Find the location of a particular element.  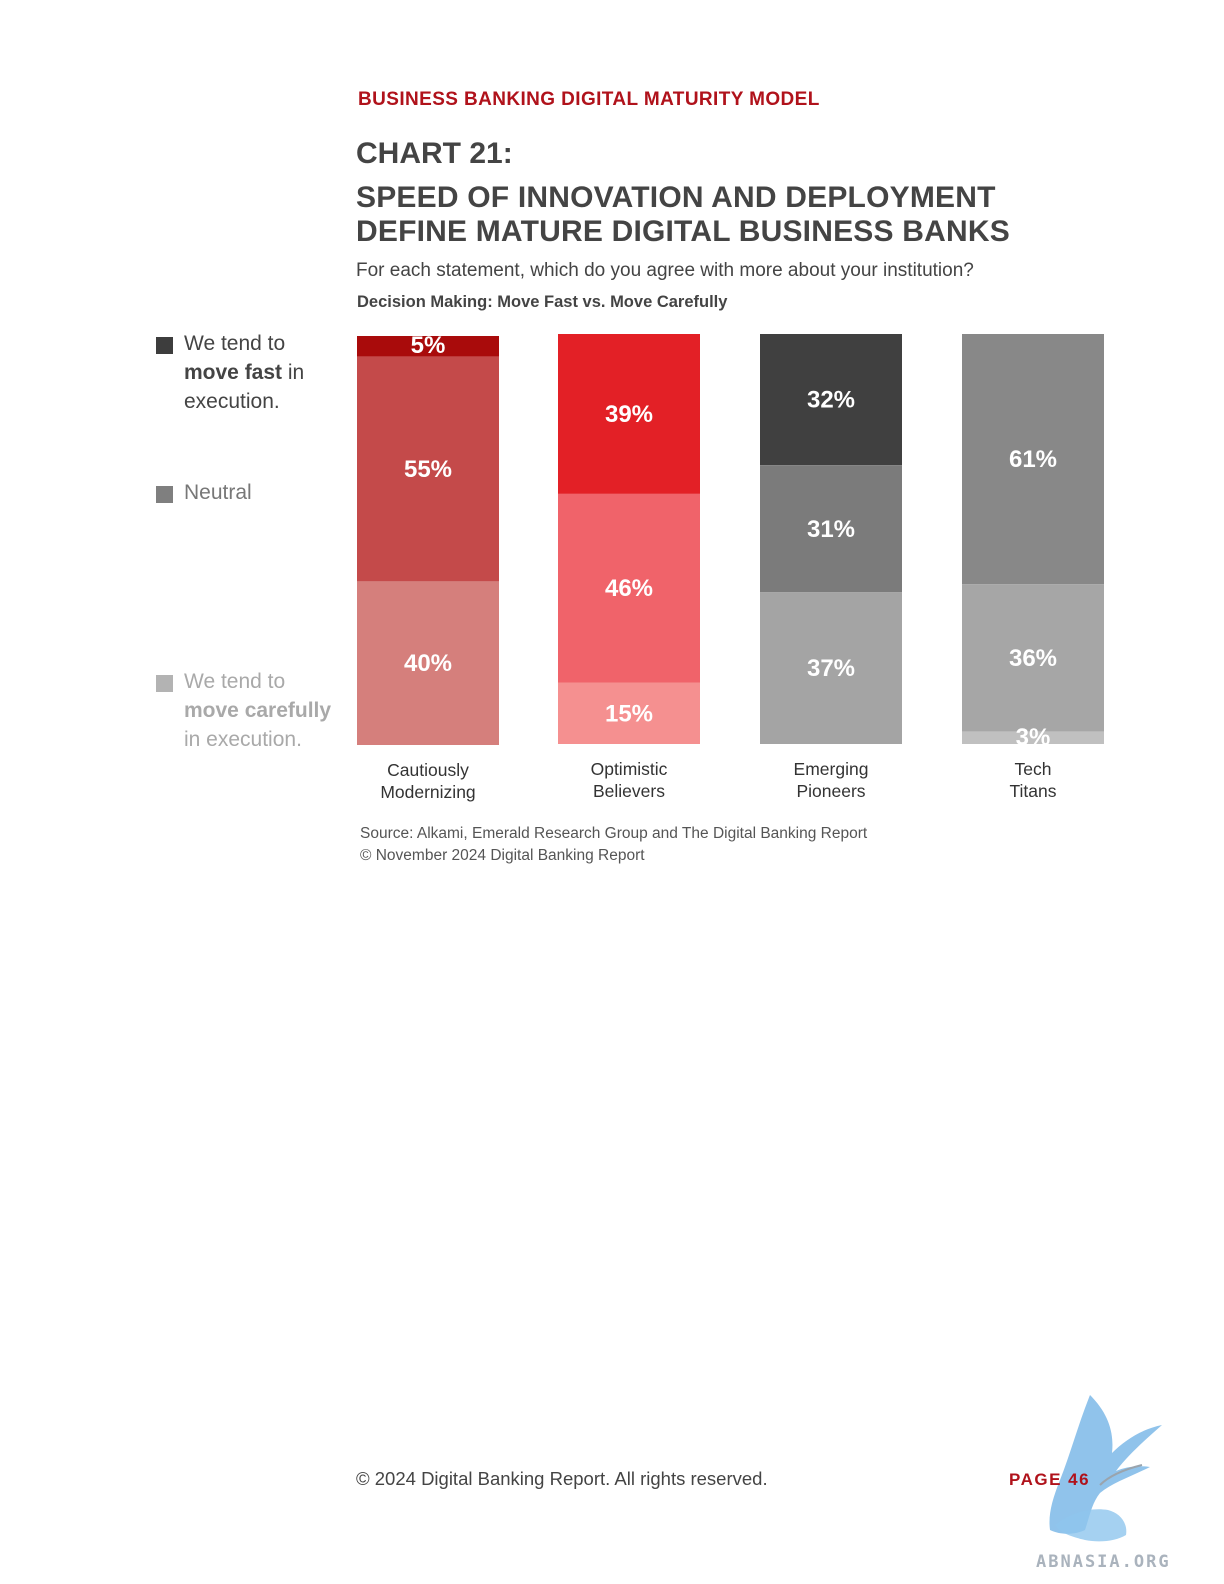

chart-title-line-2: DEFINE MATURE DIGITAL BUSINESS BANKS is located at coordinates (683, 231).